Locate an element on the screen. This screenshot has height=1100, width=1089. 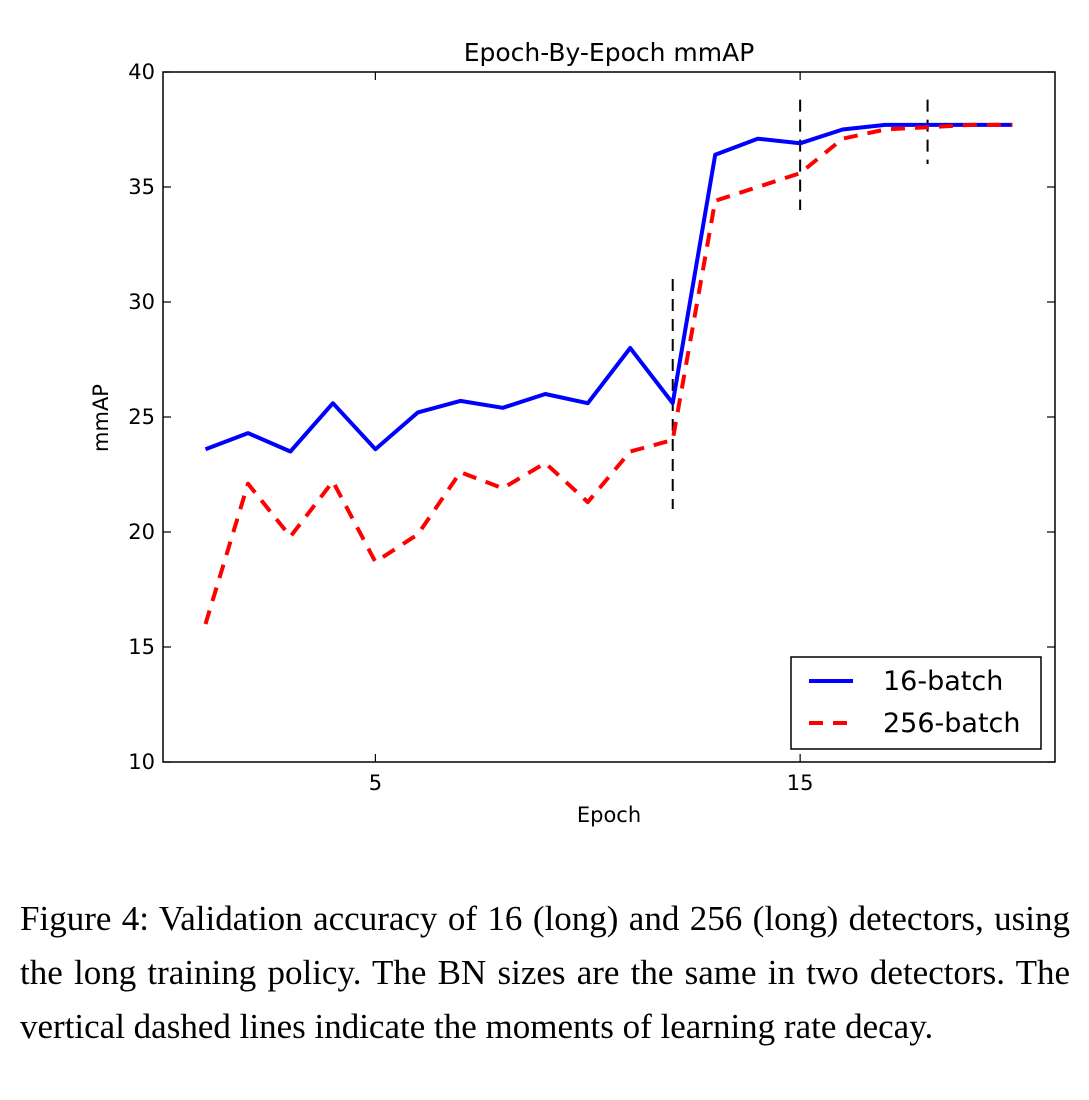
legend-label: 256-batch is located at coordinates (952, 723).